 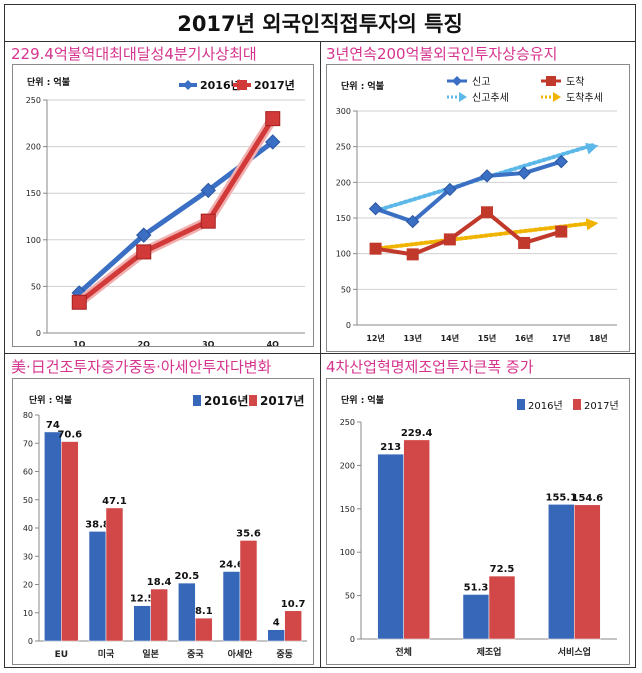 I want to click on chart3-data-label: 10.7, so click(x=293, y=604).